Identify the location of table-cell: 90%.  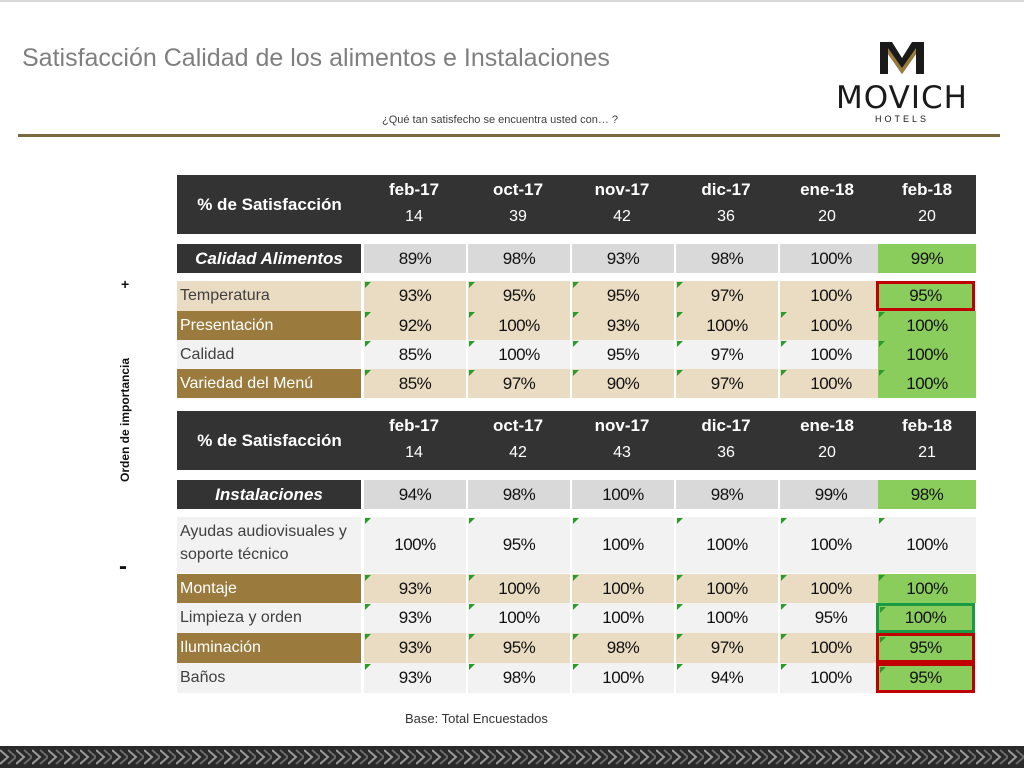
(623, 383).